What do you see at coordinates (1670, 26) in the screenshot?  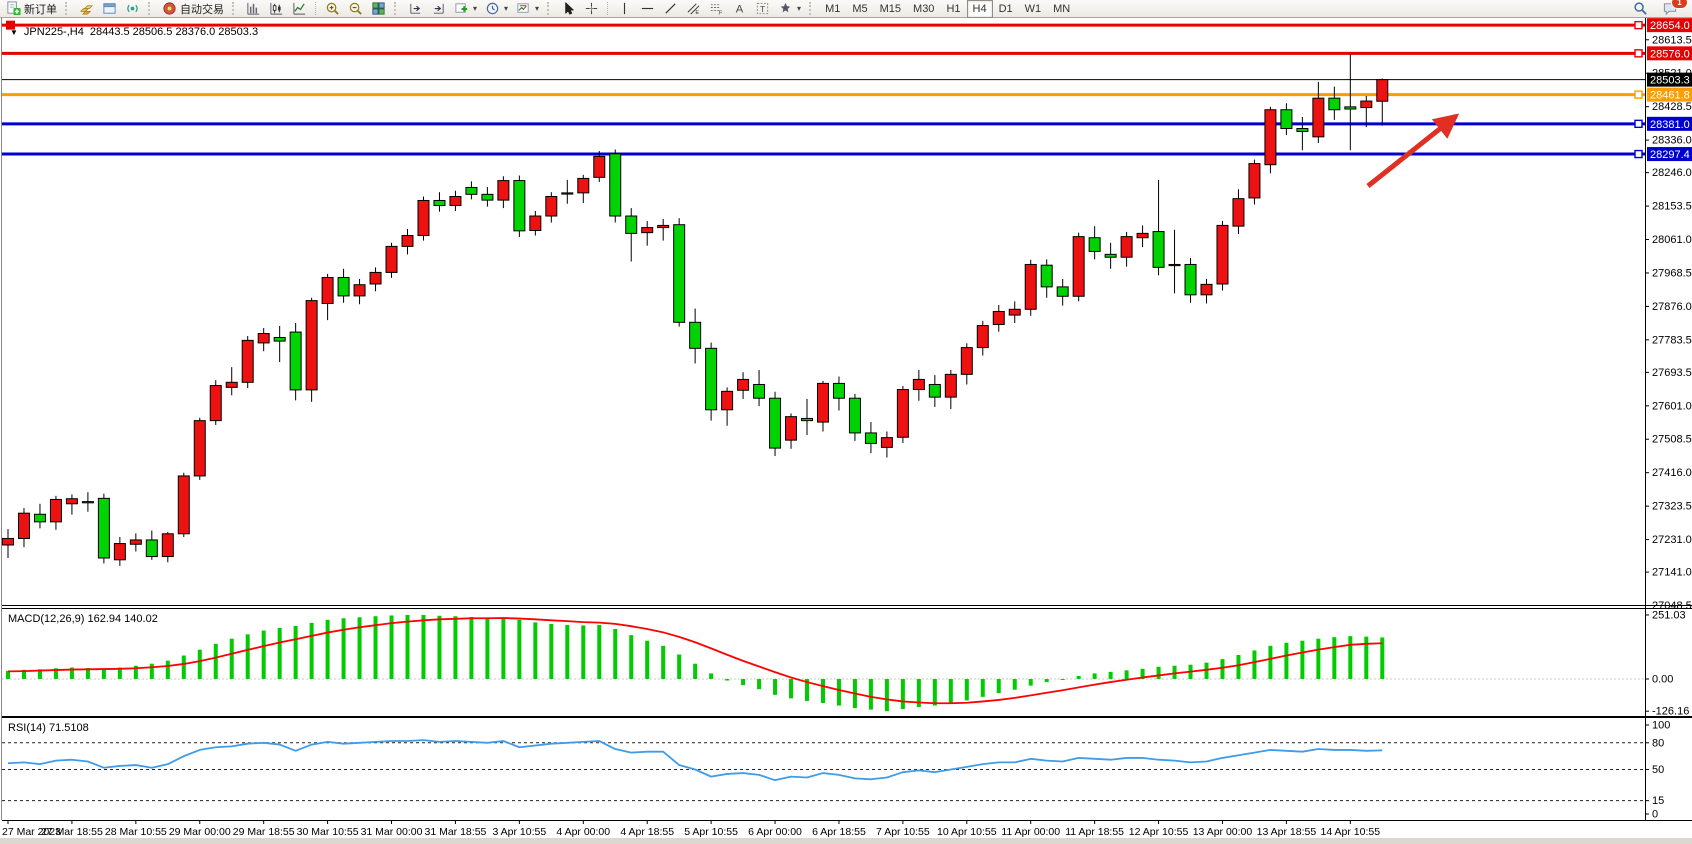 I see `svg-text: 28654.0` at bounding box center [1670, 26].